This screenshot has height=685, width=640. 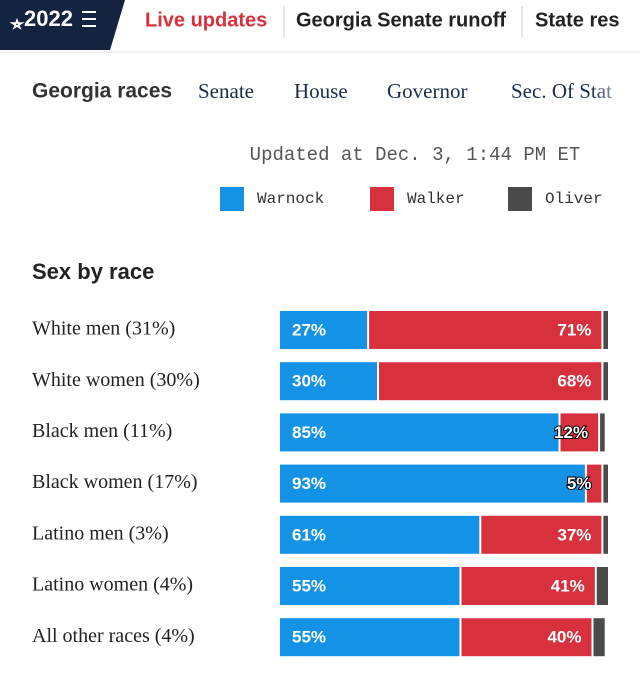 What do you see at coordinates (615, 92) in the screenshot?
I see `fade` at bounding box center [615, 92].